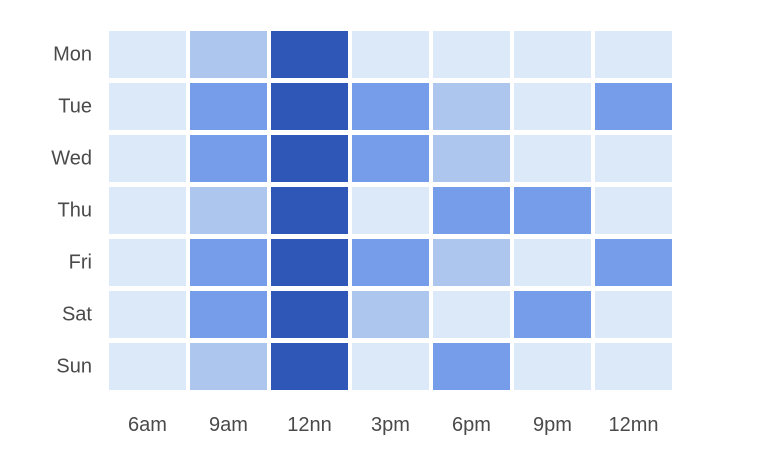 This screenshot has width=771, height=452. Describe the element at coordinates (471, 54) in the screenshot. I see `heatmap-cell-mon-6pm` at that location.